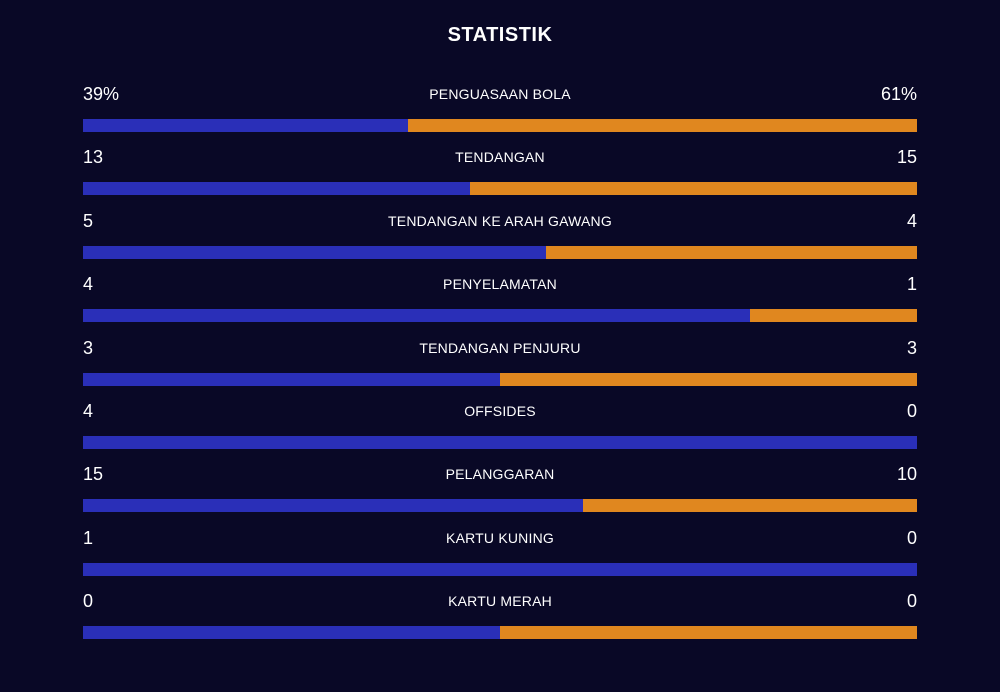  Describe the element at coordinates (911, 220) in the screenshot. I see `stat-away-value: 4` at that location.